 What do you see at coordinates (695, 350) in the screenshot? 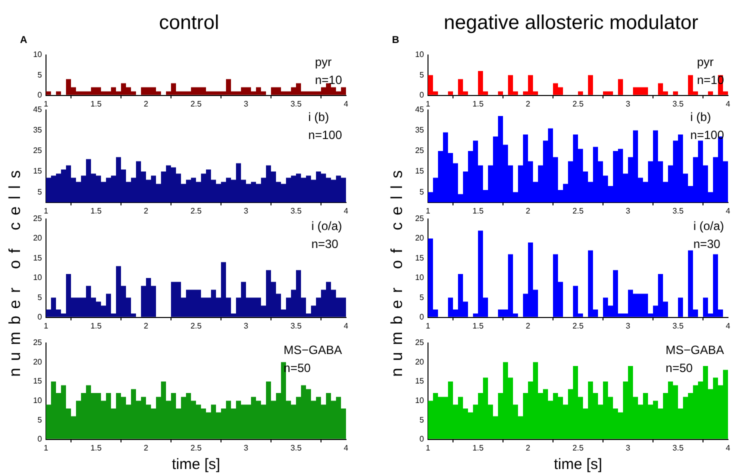
I see `annotation: MS−GABA` at bounding box center [695, 350].